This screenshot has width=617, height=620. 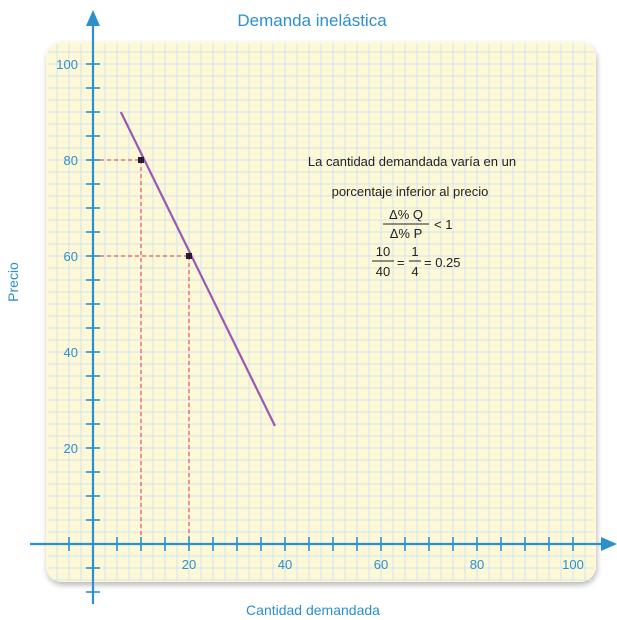 I want to click on series, so click(x=197, y=269).